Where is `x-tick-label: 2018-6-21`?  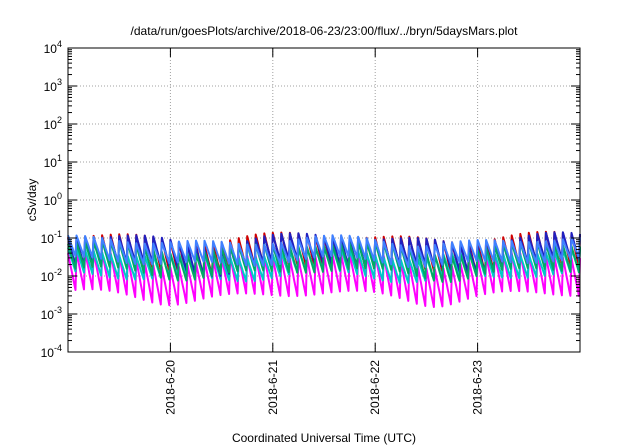
x-tick-label: 2018-6-21 is located at coordinates (273, 387).